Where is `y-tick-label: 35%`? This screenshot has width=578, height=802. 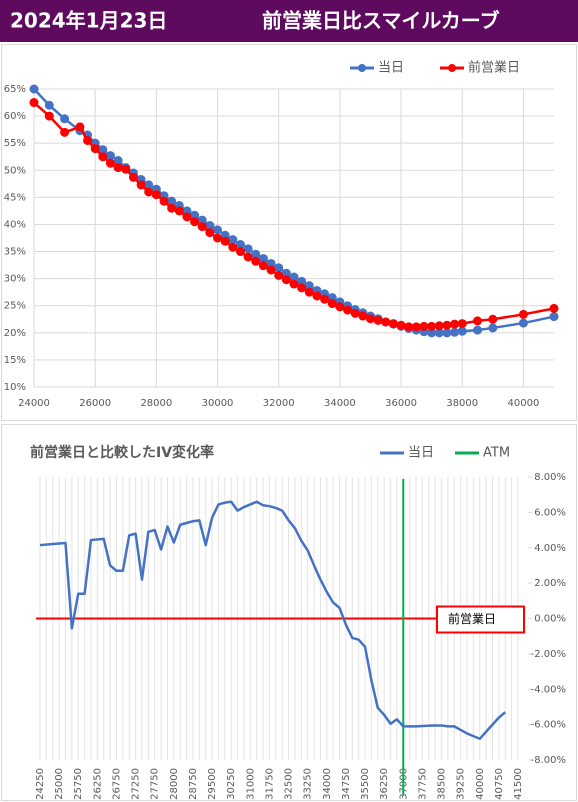 y-tick-label: 35% is located at coordinates (15, 252).